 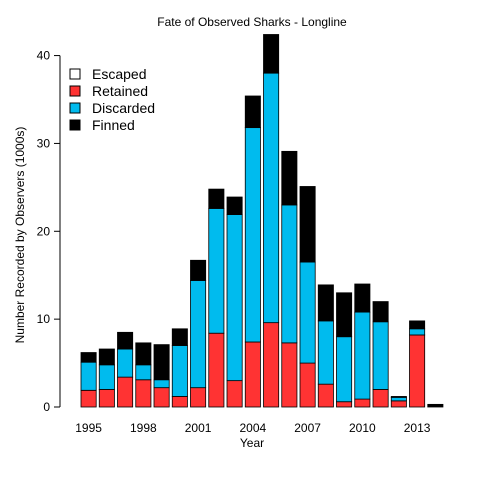 What do you see at coordinates (252, 235) in the screenshot?
I see `bar-discarded-2004` at bounding box center [252, 235].